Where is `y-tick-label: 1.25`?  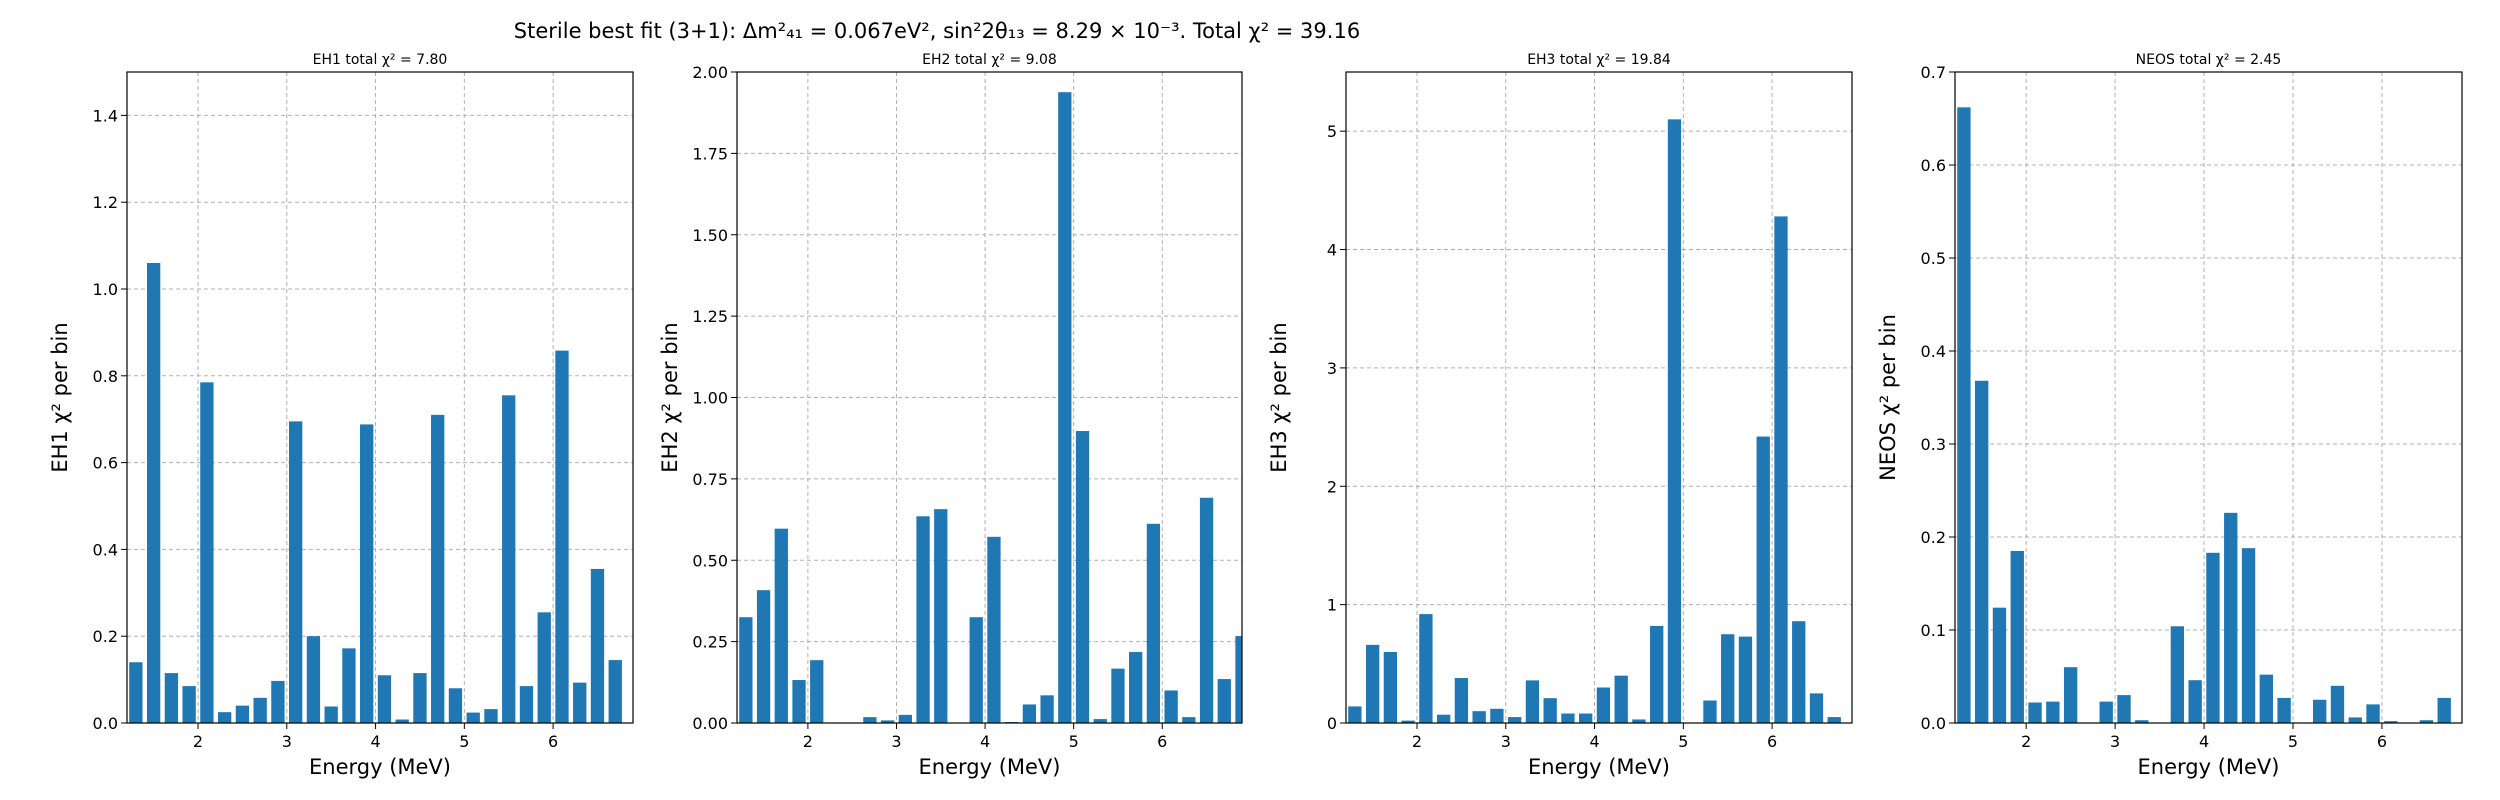
y-tick-label: 1.25 is located at coordinates (710, 316).